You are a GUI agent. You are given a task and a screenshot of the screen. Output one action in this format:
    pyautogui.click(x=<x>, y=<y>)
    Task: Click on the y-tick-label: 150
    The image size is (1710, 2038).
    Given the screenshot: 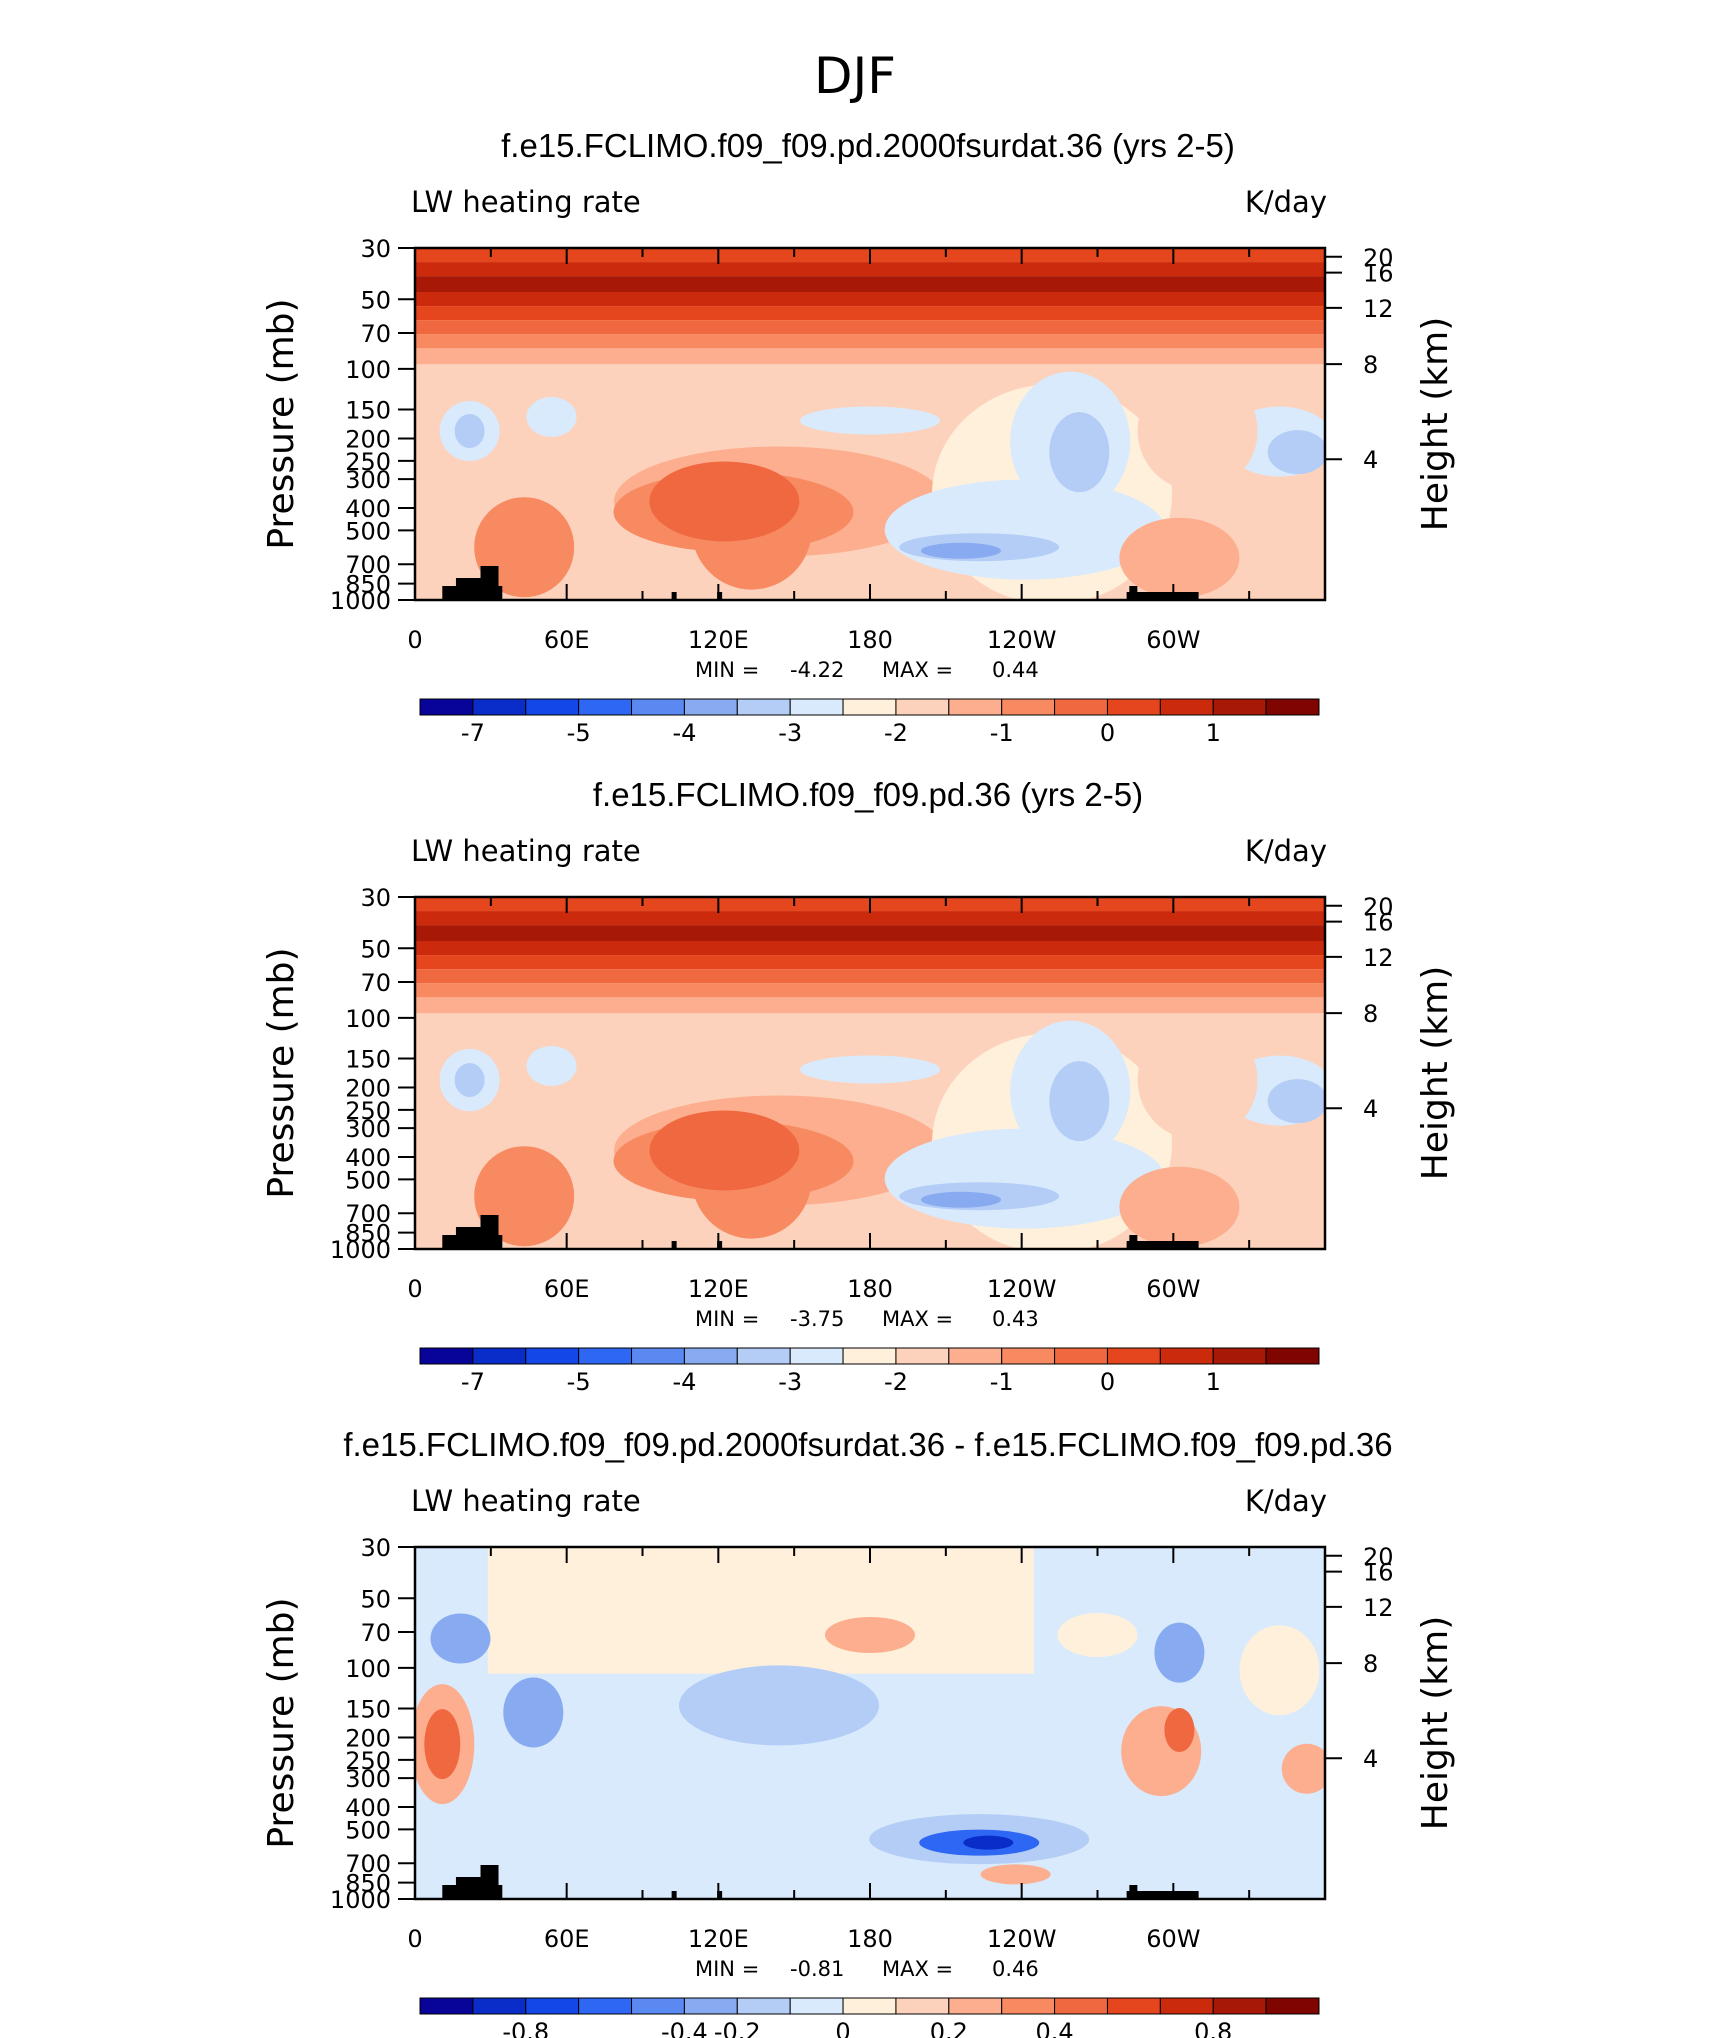 What is the action you would take?
    pyautogui.click(x=368, y=1060)
    